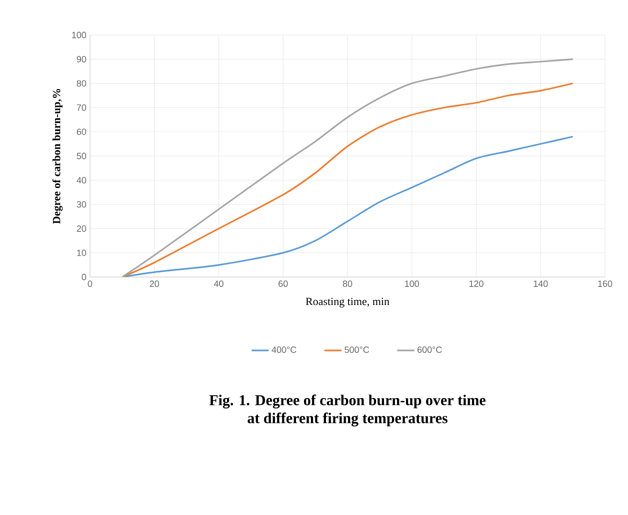 The image size is (628, 515). What do you see at coordinates (605, 283) in the screenshot?
I see `x-tick-label: 160` at bounding box center [605, 283].